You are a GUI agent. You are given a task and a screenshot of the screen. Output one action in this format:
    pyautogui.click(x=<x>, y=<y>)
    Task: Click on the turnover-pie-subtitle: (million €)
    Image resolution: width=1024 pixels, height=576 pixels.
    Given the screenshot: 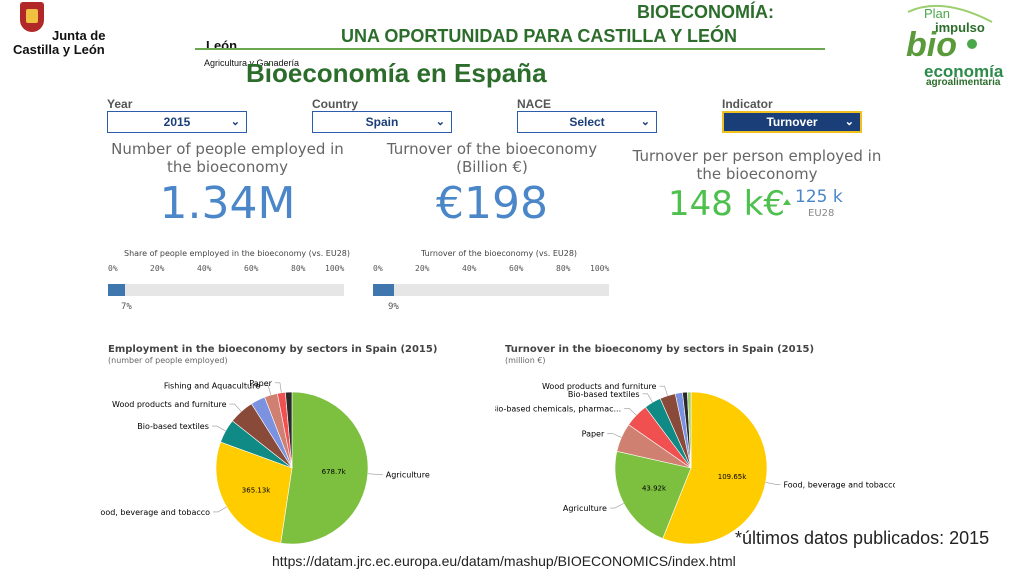 What is the action you would take?
    pyautogui.click(x=525, y=360)
    